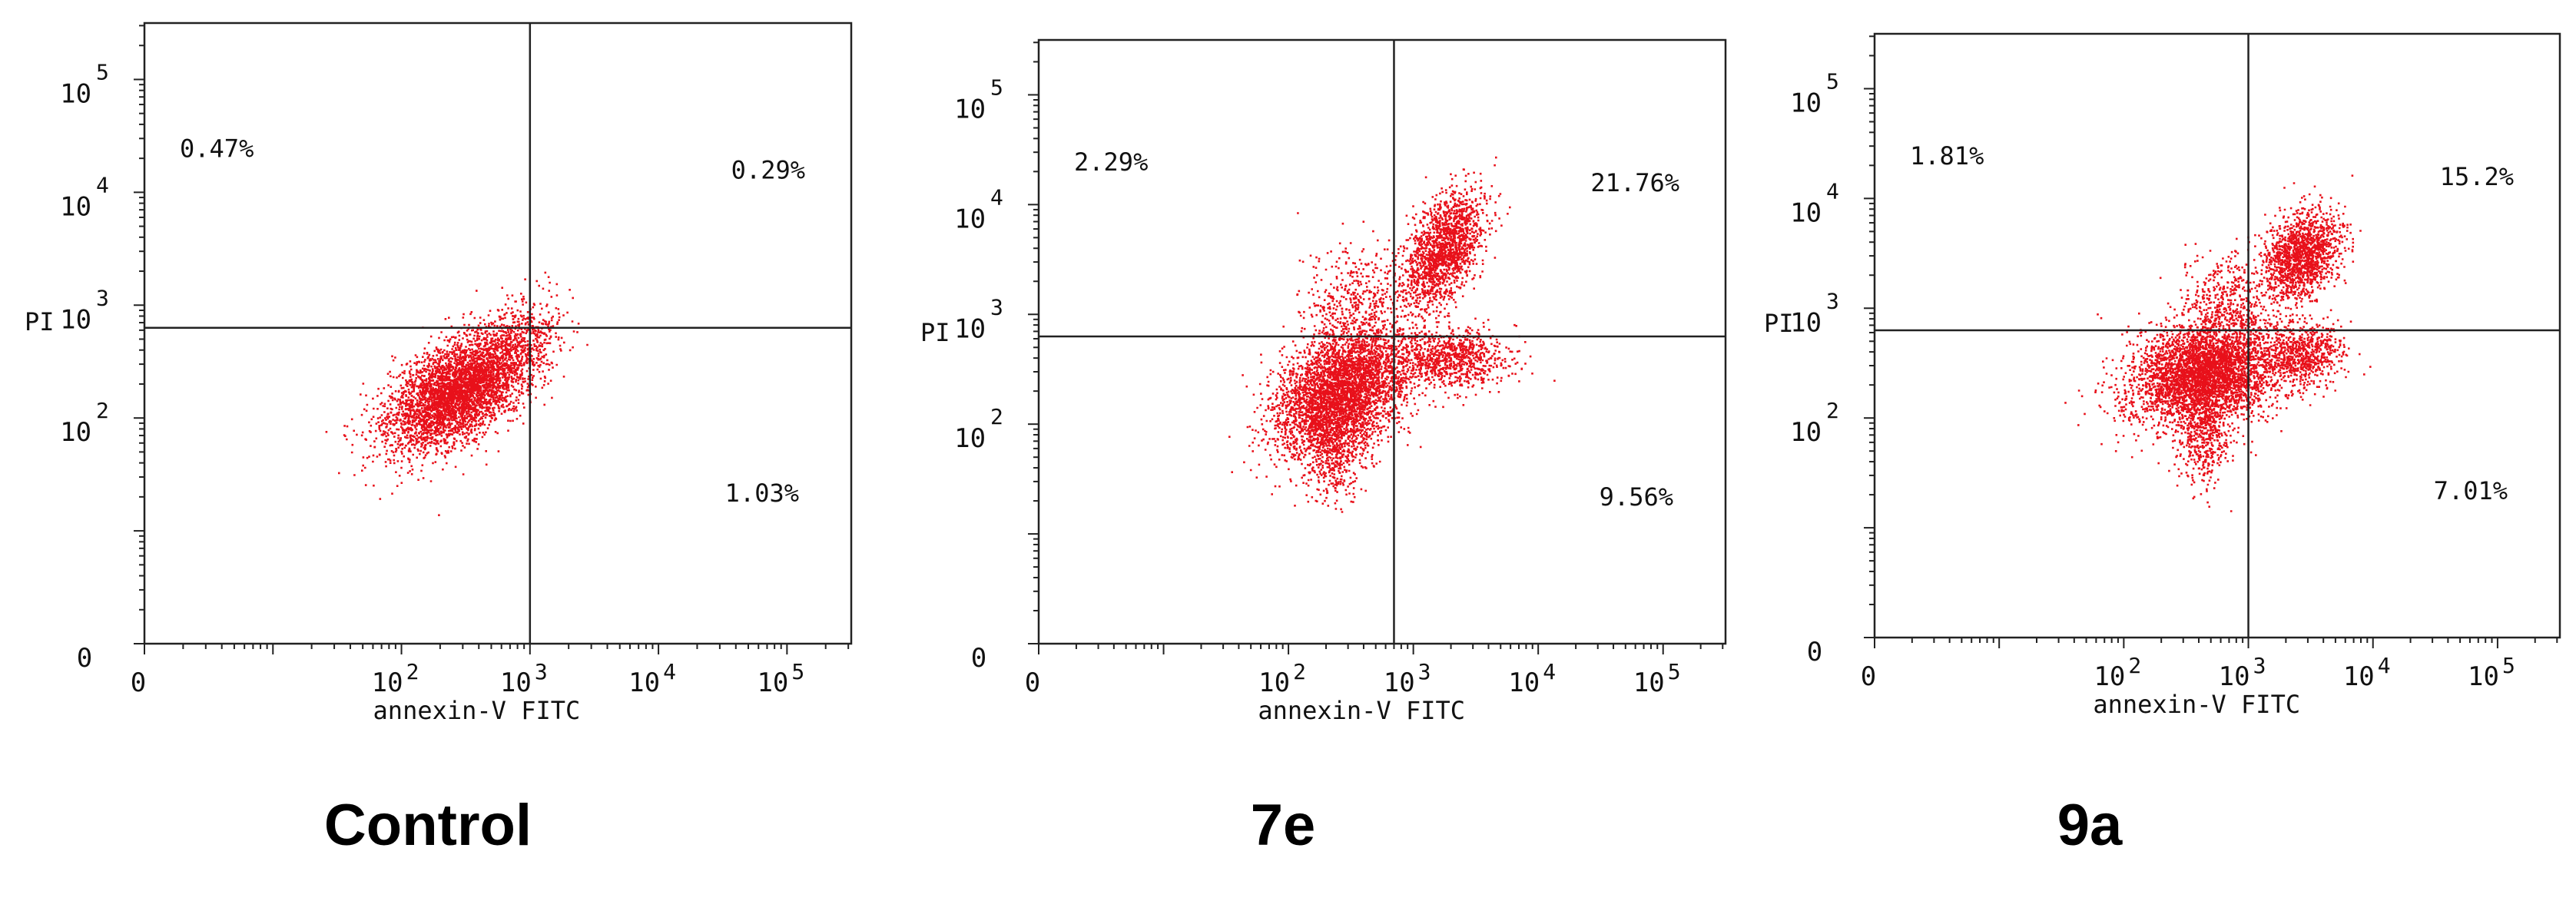  What do you see at coordinates (2477, 176) in the screenshot?
I see `quadrant-upper-right-value: 15.2%` at bounding box center [2477, 176].